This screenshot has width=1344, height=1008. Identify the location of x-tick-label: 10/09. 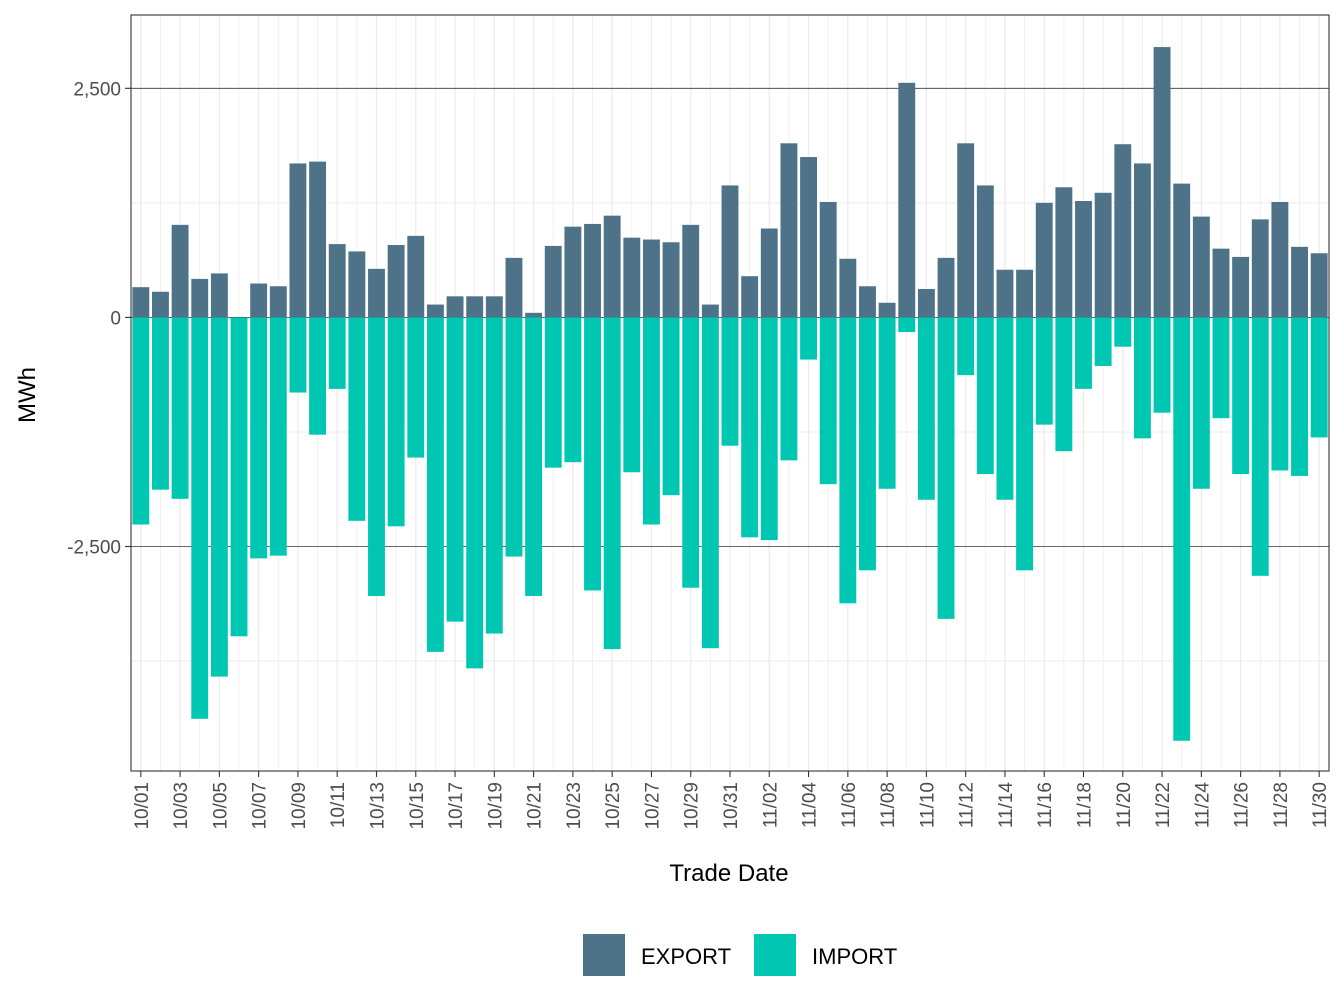
(299, 806).